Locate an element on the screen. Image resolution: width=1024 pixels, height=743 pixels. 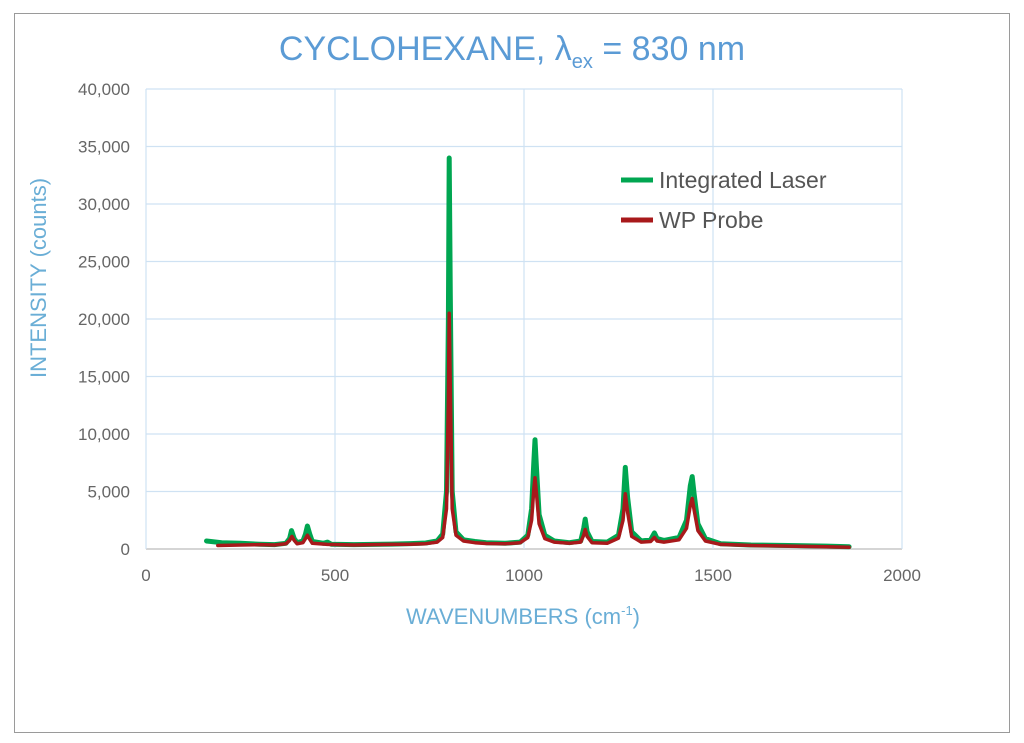
x-tick-label: 0 is located at coordinates (145, 575).